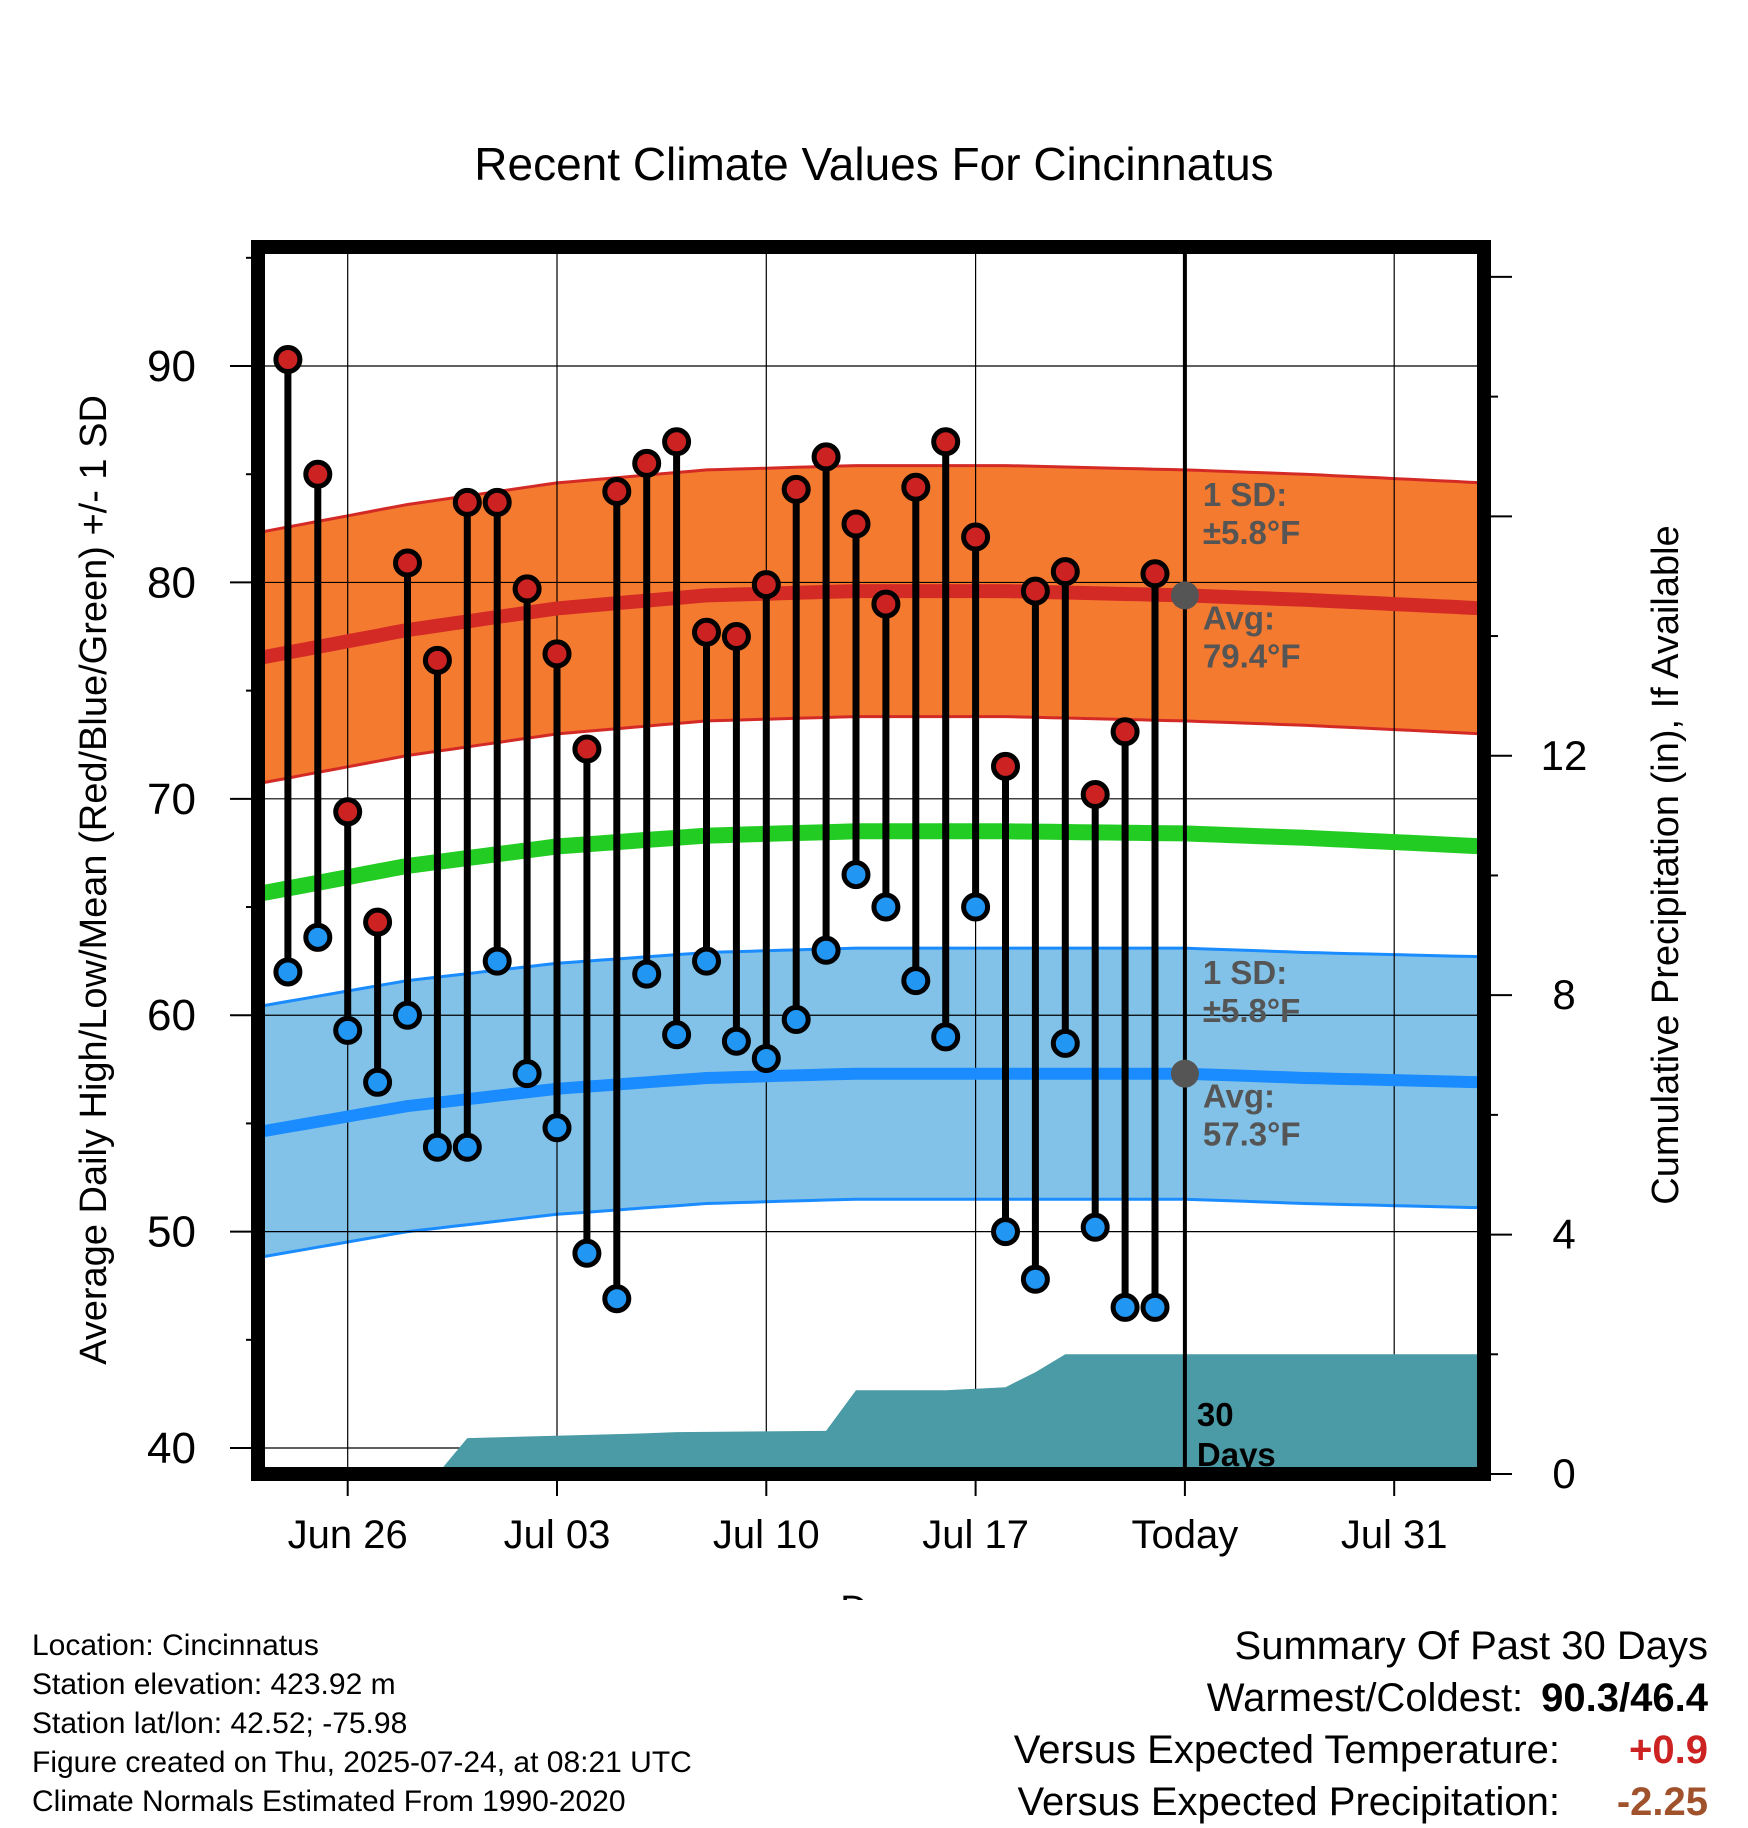 Image resolution: width=1748 pixels, height=1828 pixels. Describe the element at coordinates (1563, 994) in the screenshot. I see `y2-tick-label: 8` at that location.